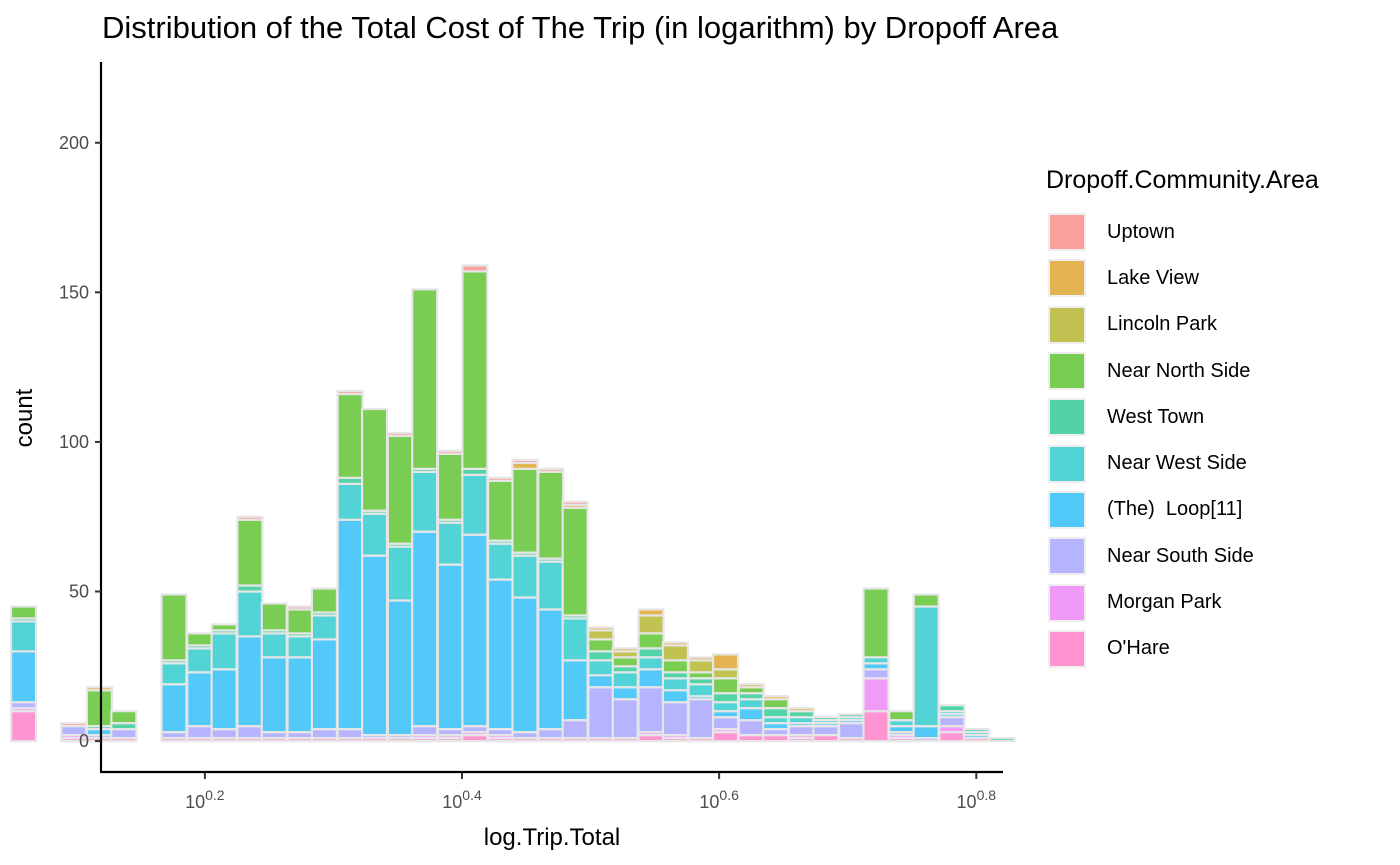  What do you see at coordinates (74, 442) in the screenshot?
I see `y-tick-label: 100` at bounding box center [74, 442].